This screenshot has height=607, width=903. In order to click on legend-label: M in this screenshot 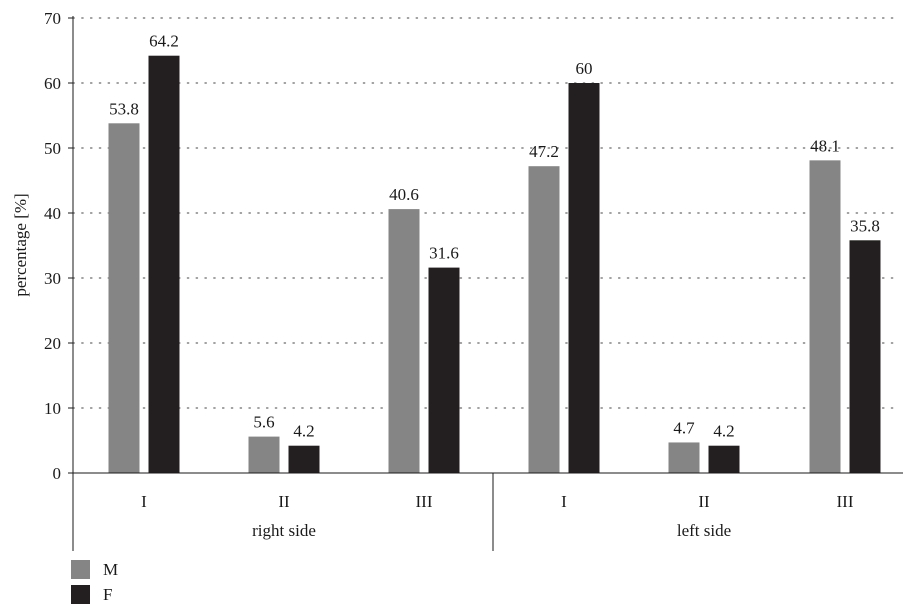, I will do `click(110, 569)`.